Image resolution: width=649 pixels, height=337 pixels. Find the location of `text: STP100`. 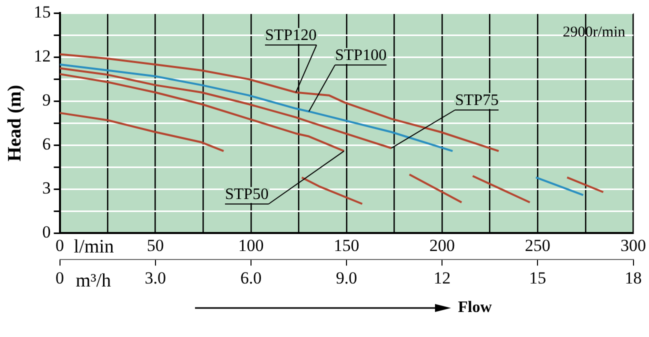

text: STP100 is located at coordinates (361, 55).